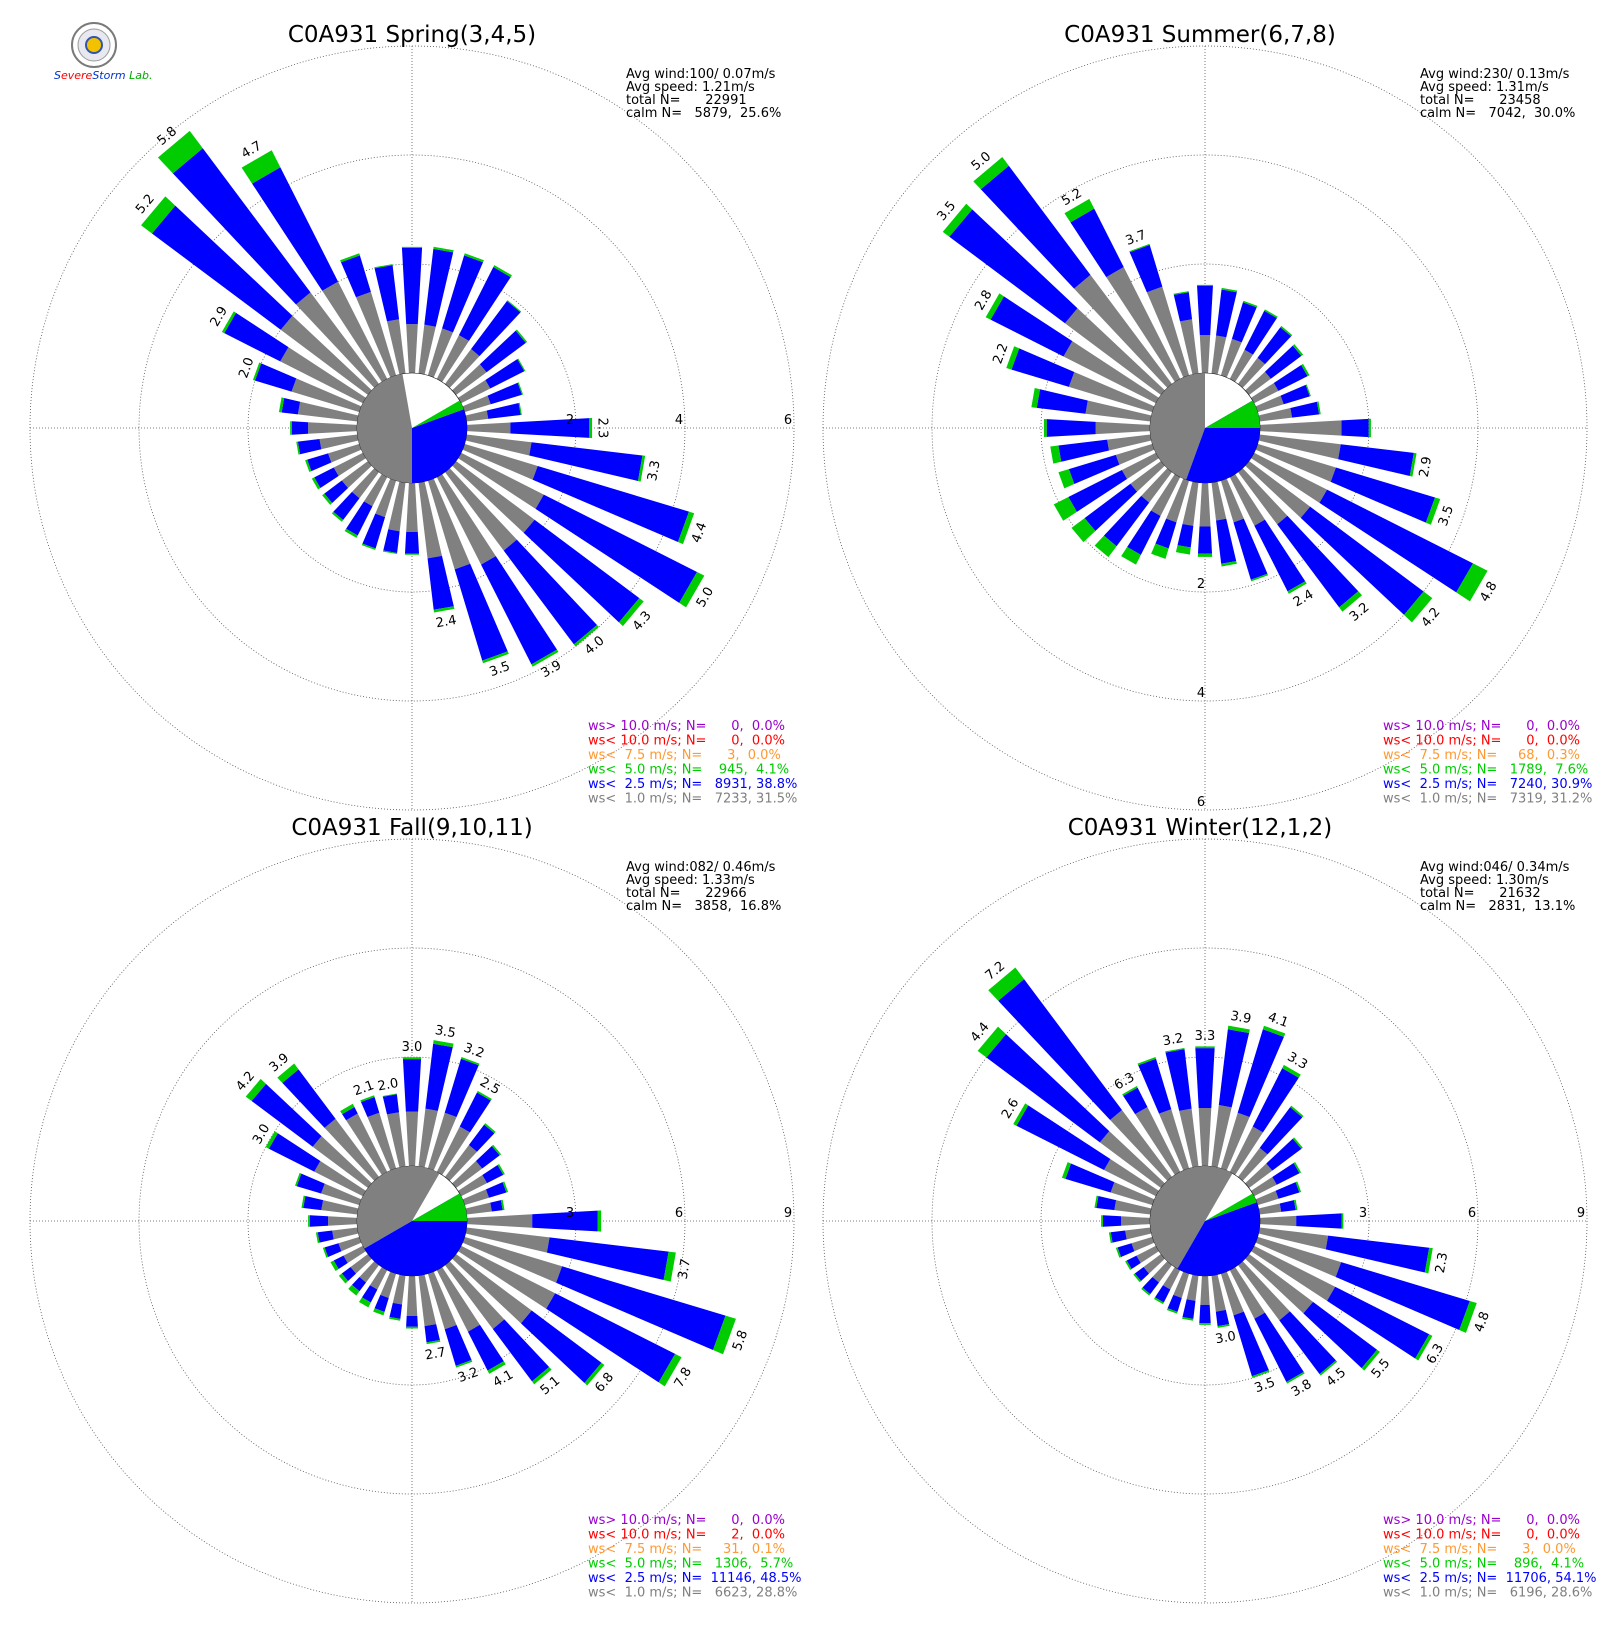 The height and width of the screenshot is (1640, 1620). What do you see at coordinates (686, 1549) in the screenshot?
I see `legend-entry: ws< 7.5 m/s; N= 31, 0.1%` at bounding box center [686, 1549].